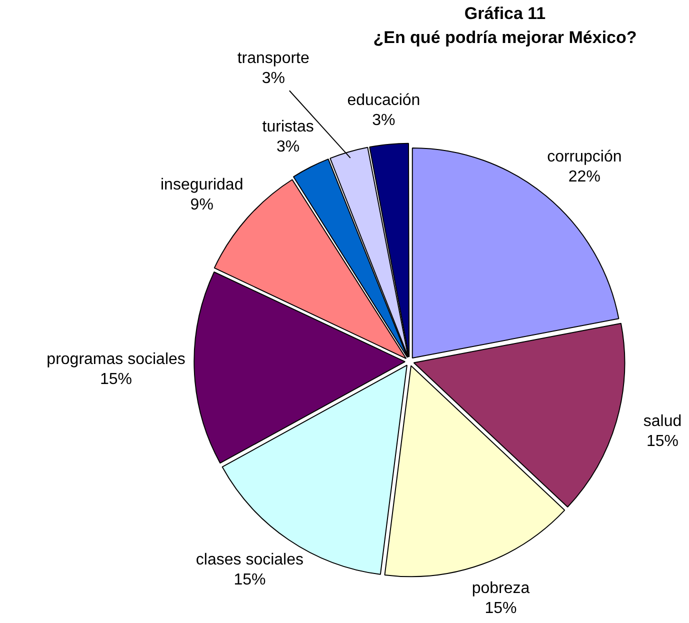 This screenshot has height=623, width=689. Describe the element at coordinates (288, 127) in the screenshot. I see `slice-label: turistas` at that location.